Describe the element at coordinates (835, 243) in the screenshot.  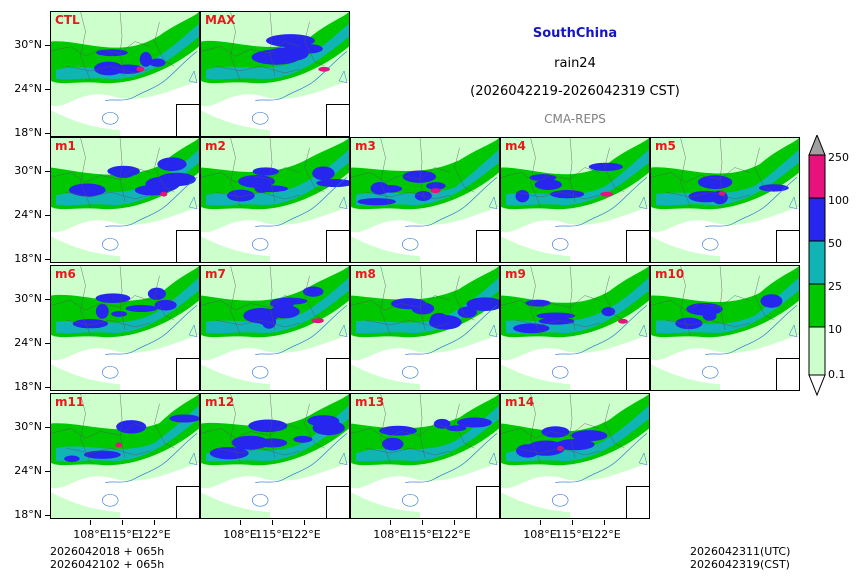
I see `colorbar-label-50: 50` at that location.